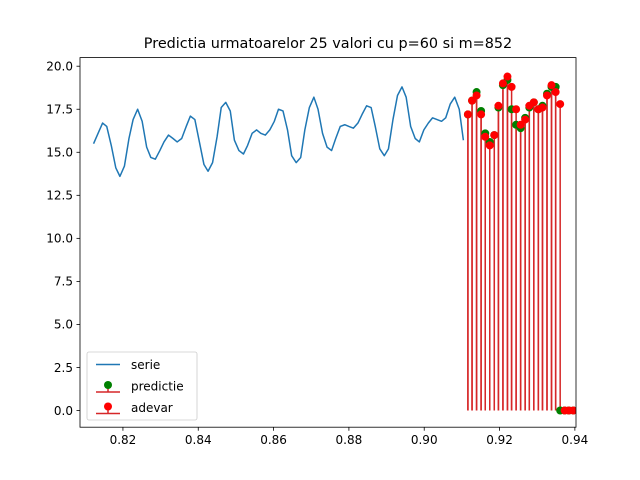 The width and height of the screenshot is (640, 480). Describe the element at coordinates (63, 325) in the screenshot. I see `y-tick-label: 5.0` at that location.